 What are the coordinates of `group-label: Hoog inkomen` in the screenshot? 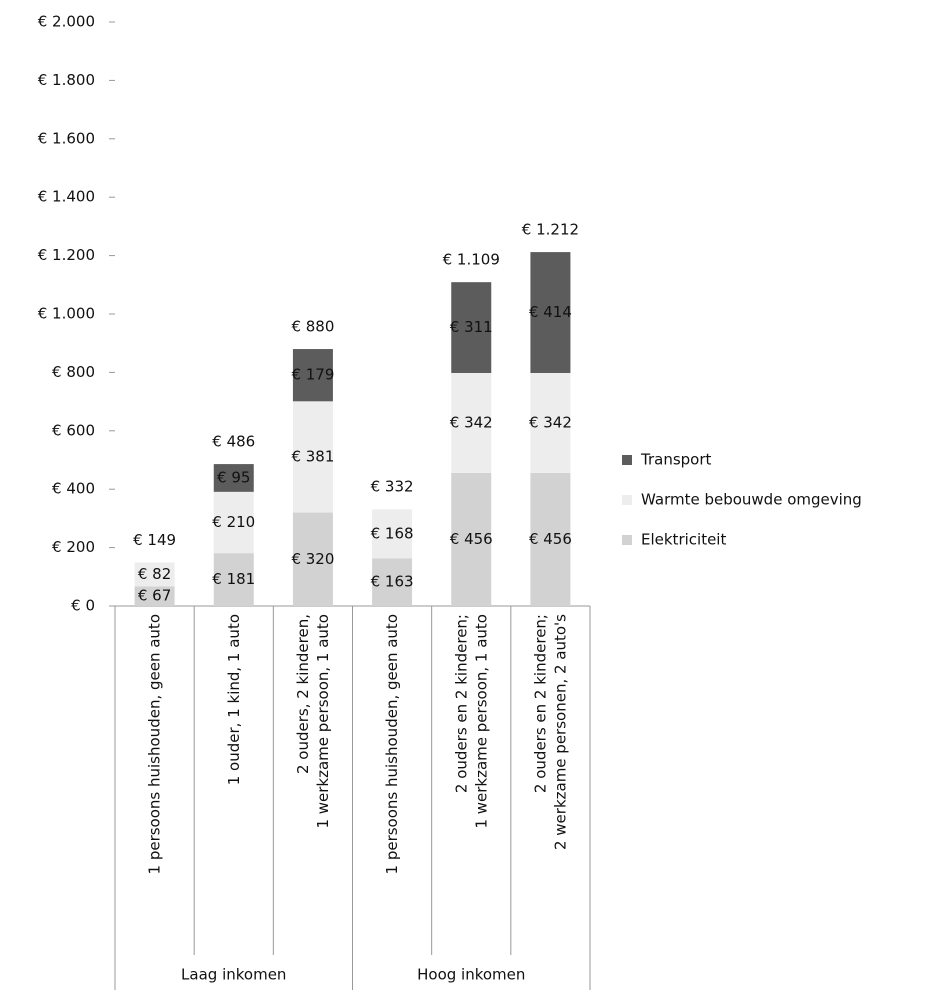 It's located at (471, 975).